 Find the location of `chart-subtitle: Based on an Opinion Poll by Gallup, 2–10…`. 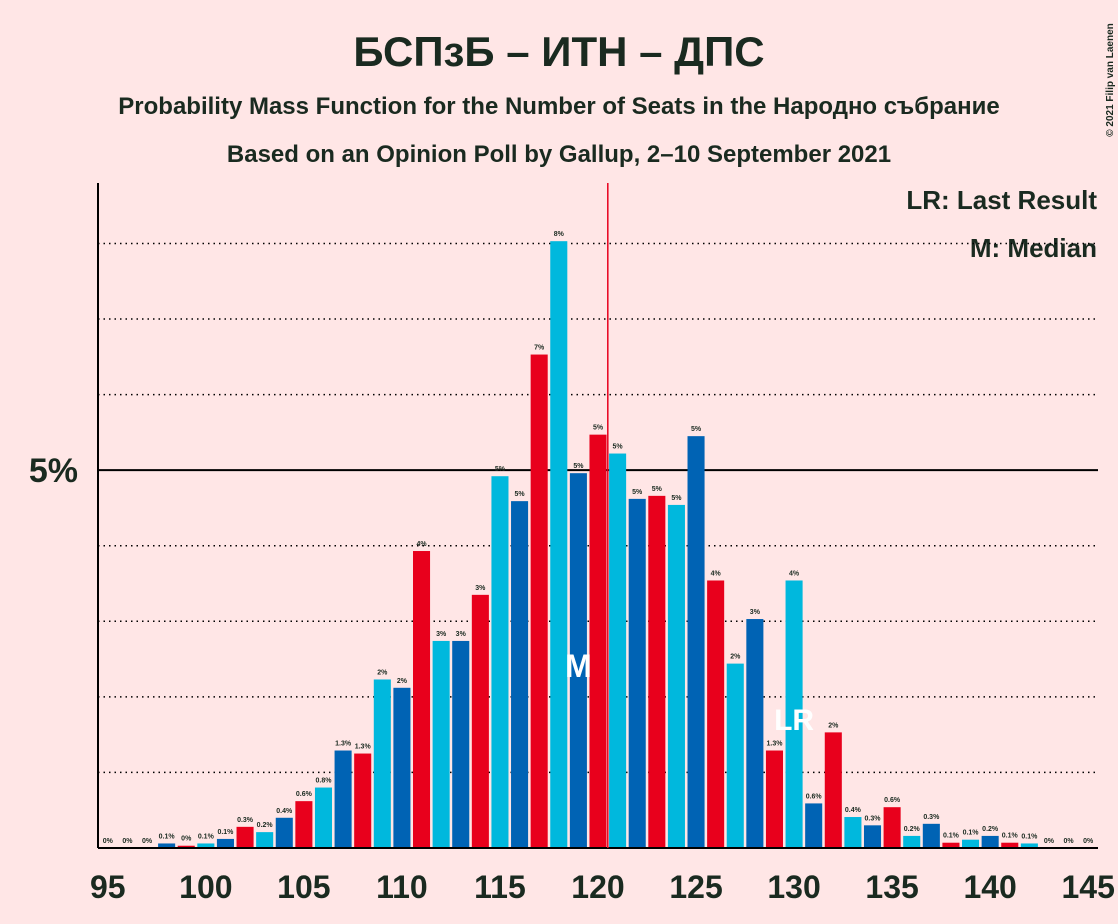

chart-subtitle: Based on an Opinion Poll by Gallup, 2–10… is located at coordinates (559, 154).